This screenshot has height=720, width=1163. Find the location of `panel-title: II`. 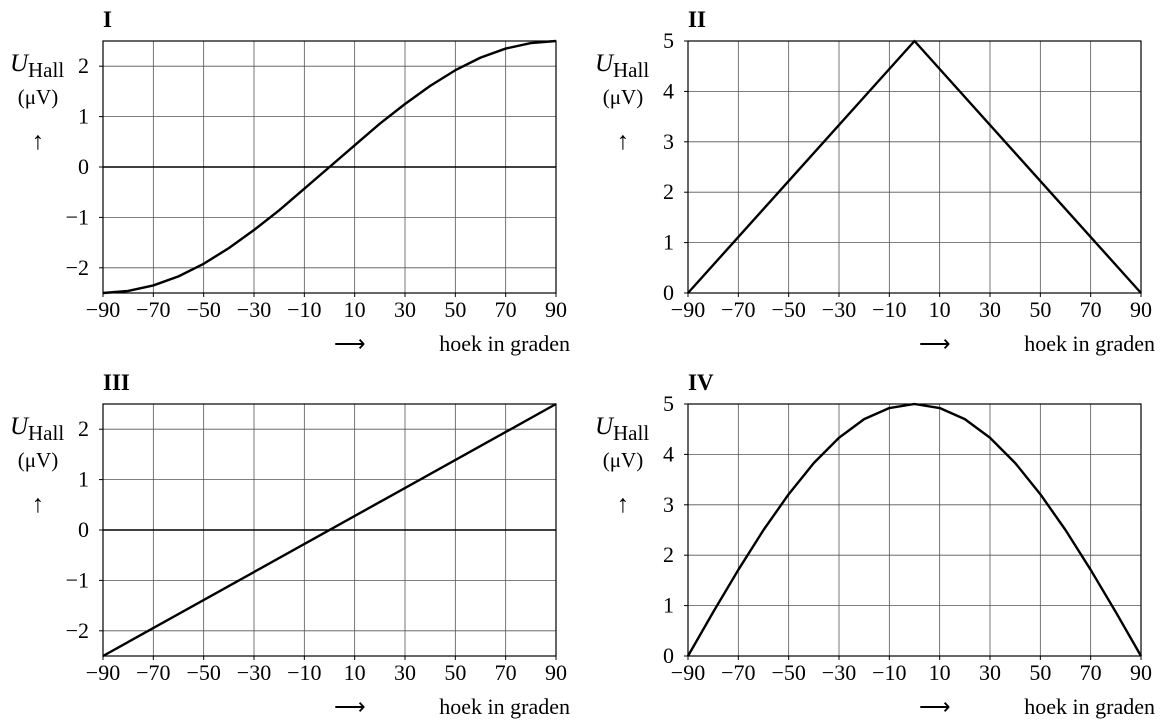

panel-title: II is located at coordinates (697, 19).